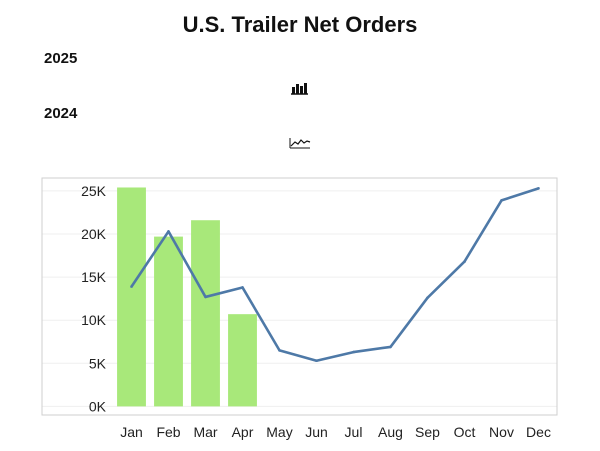  What do you see at coordinates (168, 321) in the screenshot?
I see `bar-feb` at bounding box center [168, 321].